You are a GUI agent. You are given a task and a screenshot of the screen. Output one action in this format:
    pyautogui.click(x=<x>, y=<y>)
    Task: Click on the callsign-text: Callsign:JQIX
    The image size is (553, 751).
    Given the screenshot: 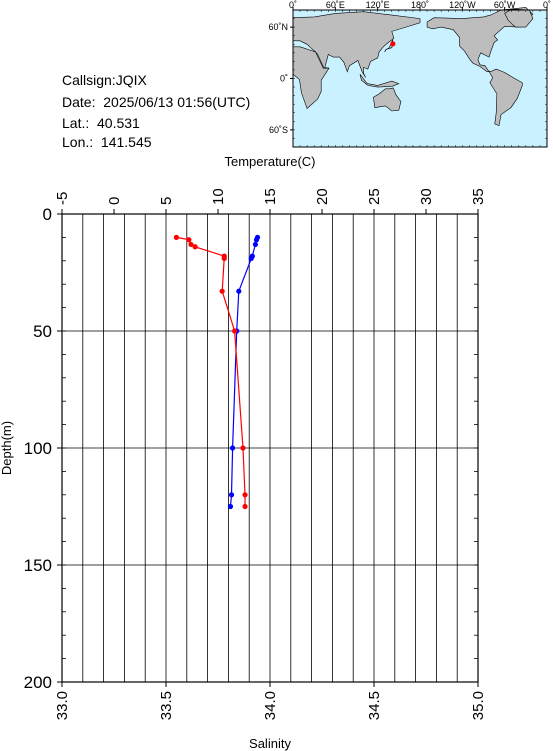 What is the action you would take?
    pyautogui.click(x=104, y=80)
    